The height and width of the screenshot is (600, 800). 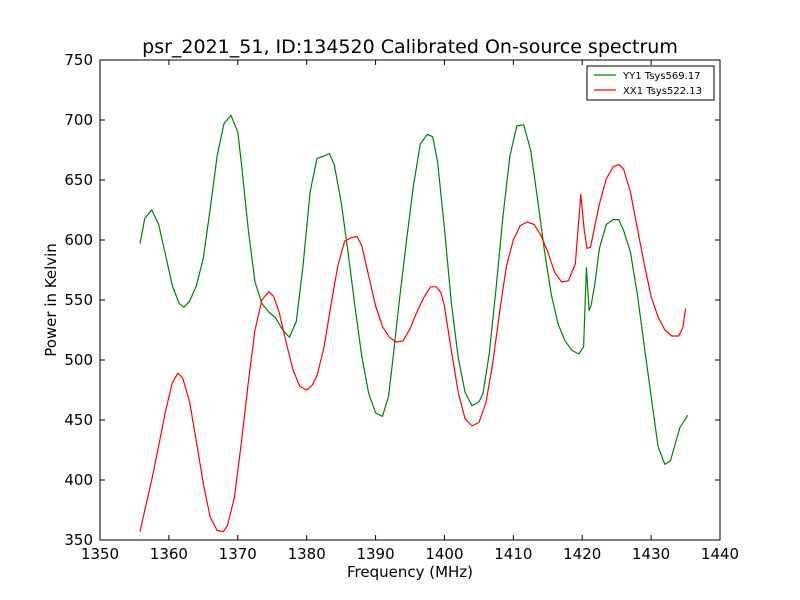 What do you see at coordinates (78, 300) in the screenshot?
I see `y-tick-label: 550` at bounding box center [78, 300].